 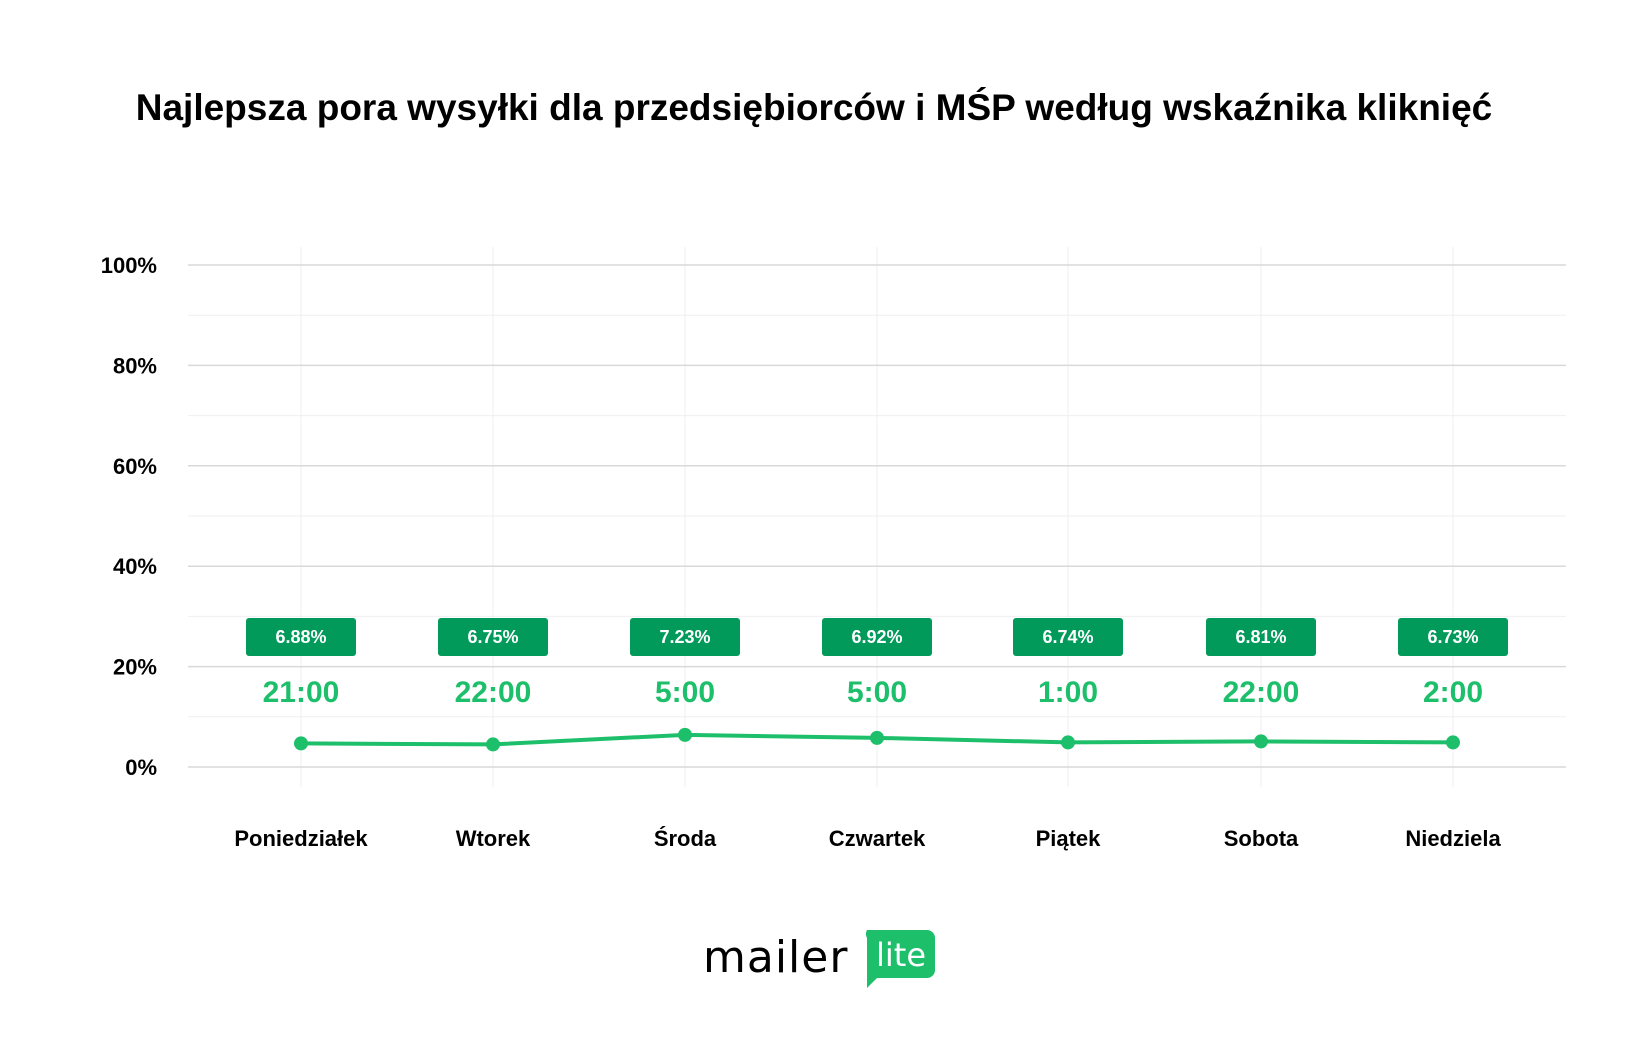 I want to click on best-time-label: 21:00, so click(x=301, y=692).